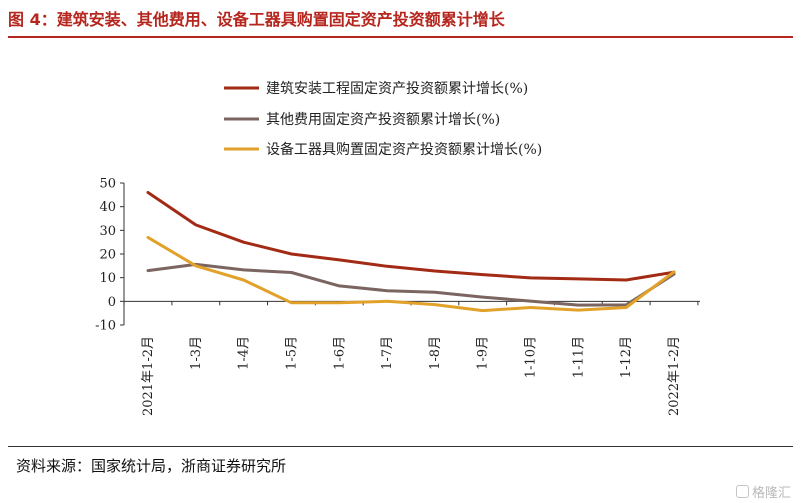 The image size is (801, 503). What do you see at coordinates (771, 493) in the screenshot?
I see `watermark-text: 格隆汇` at bounding box center [771, 493].